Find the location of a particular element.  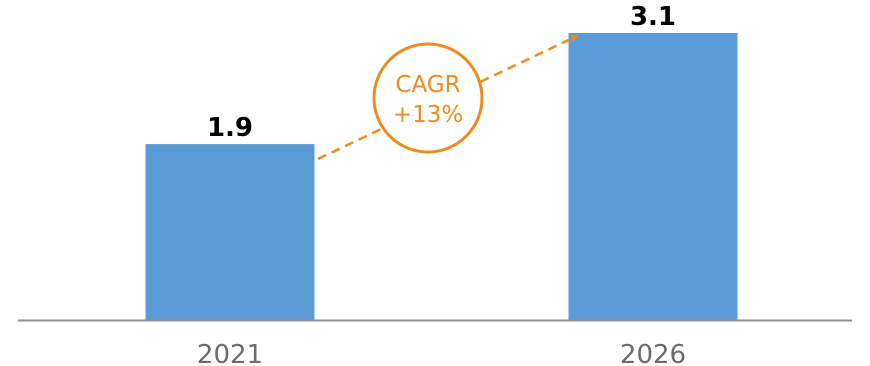

cagr-circle is located at coordinates (428, 98).